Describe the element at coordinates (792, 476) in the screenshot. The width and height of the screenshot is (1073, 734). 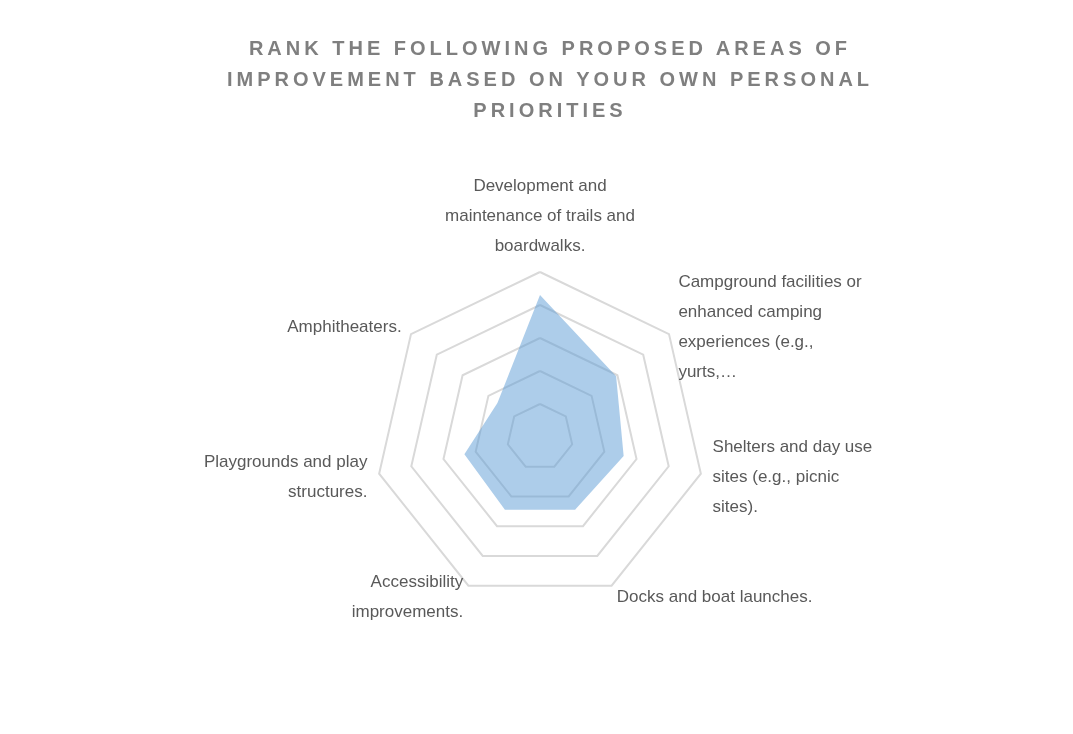
I see `spoke-label: Shelters and day use sites (e.g., picnic sites).` at that location.